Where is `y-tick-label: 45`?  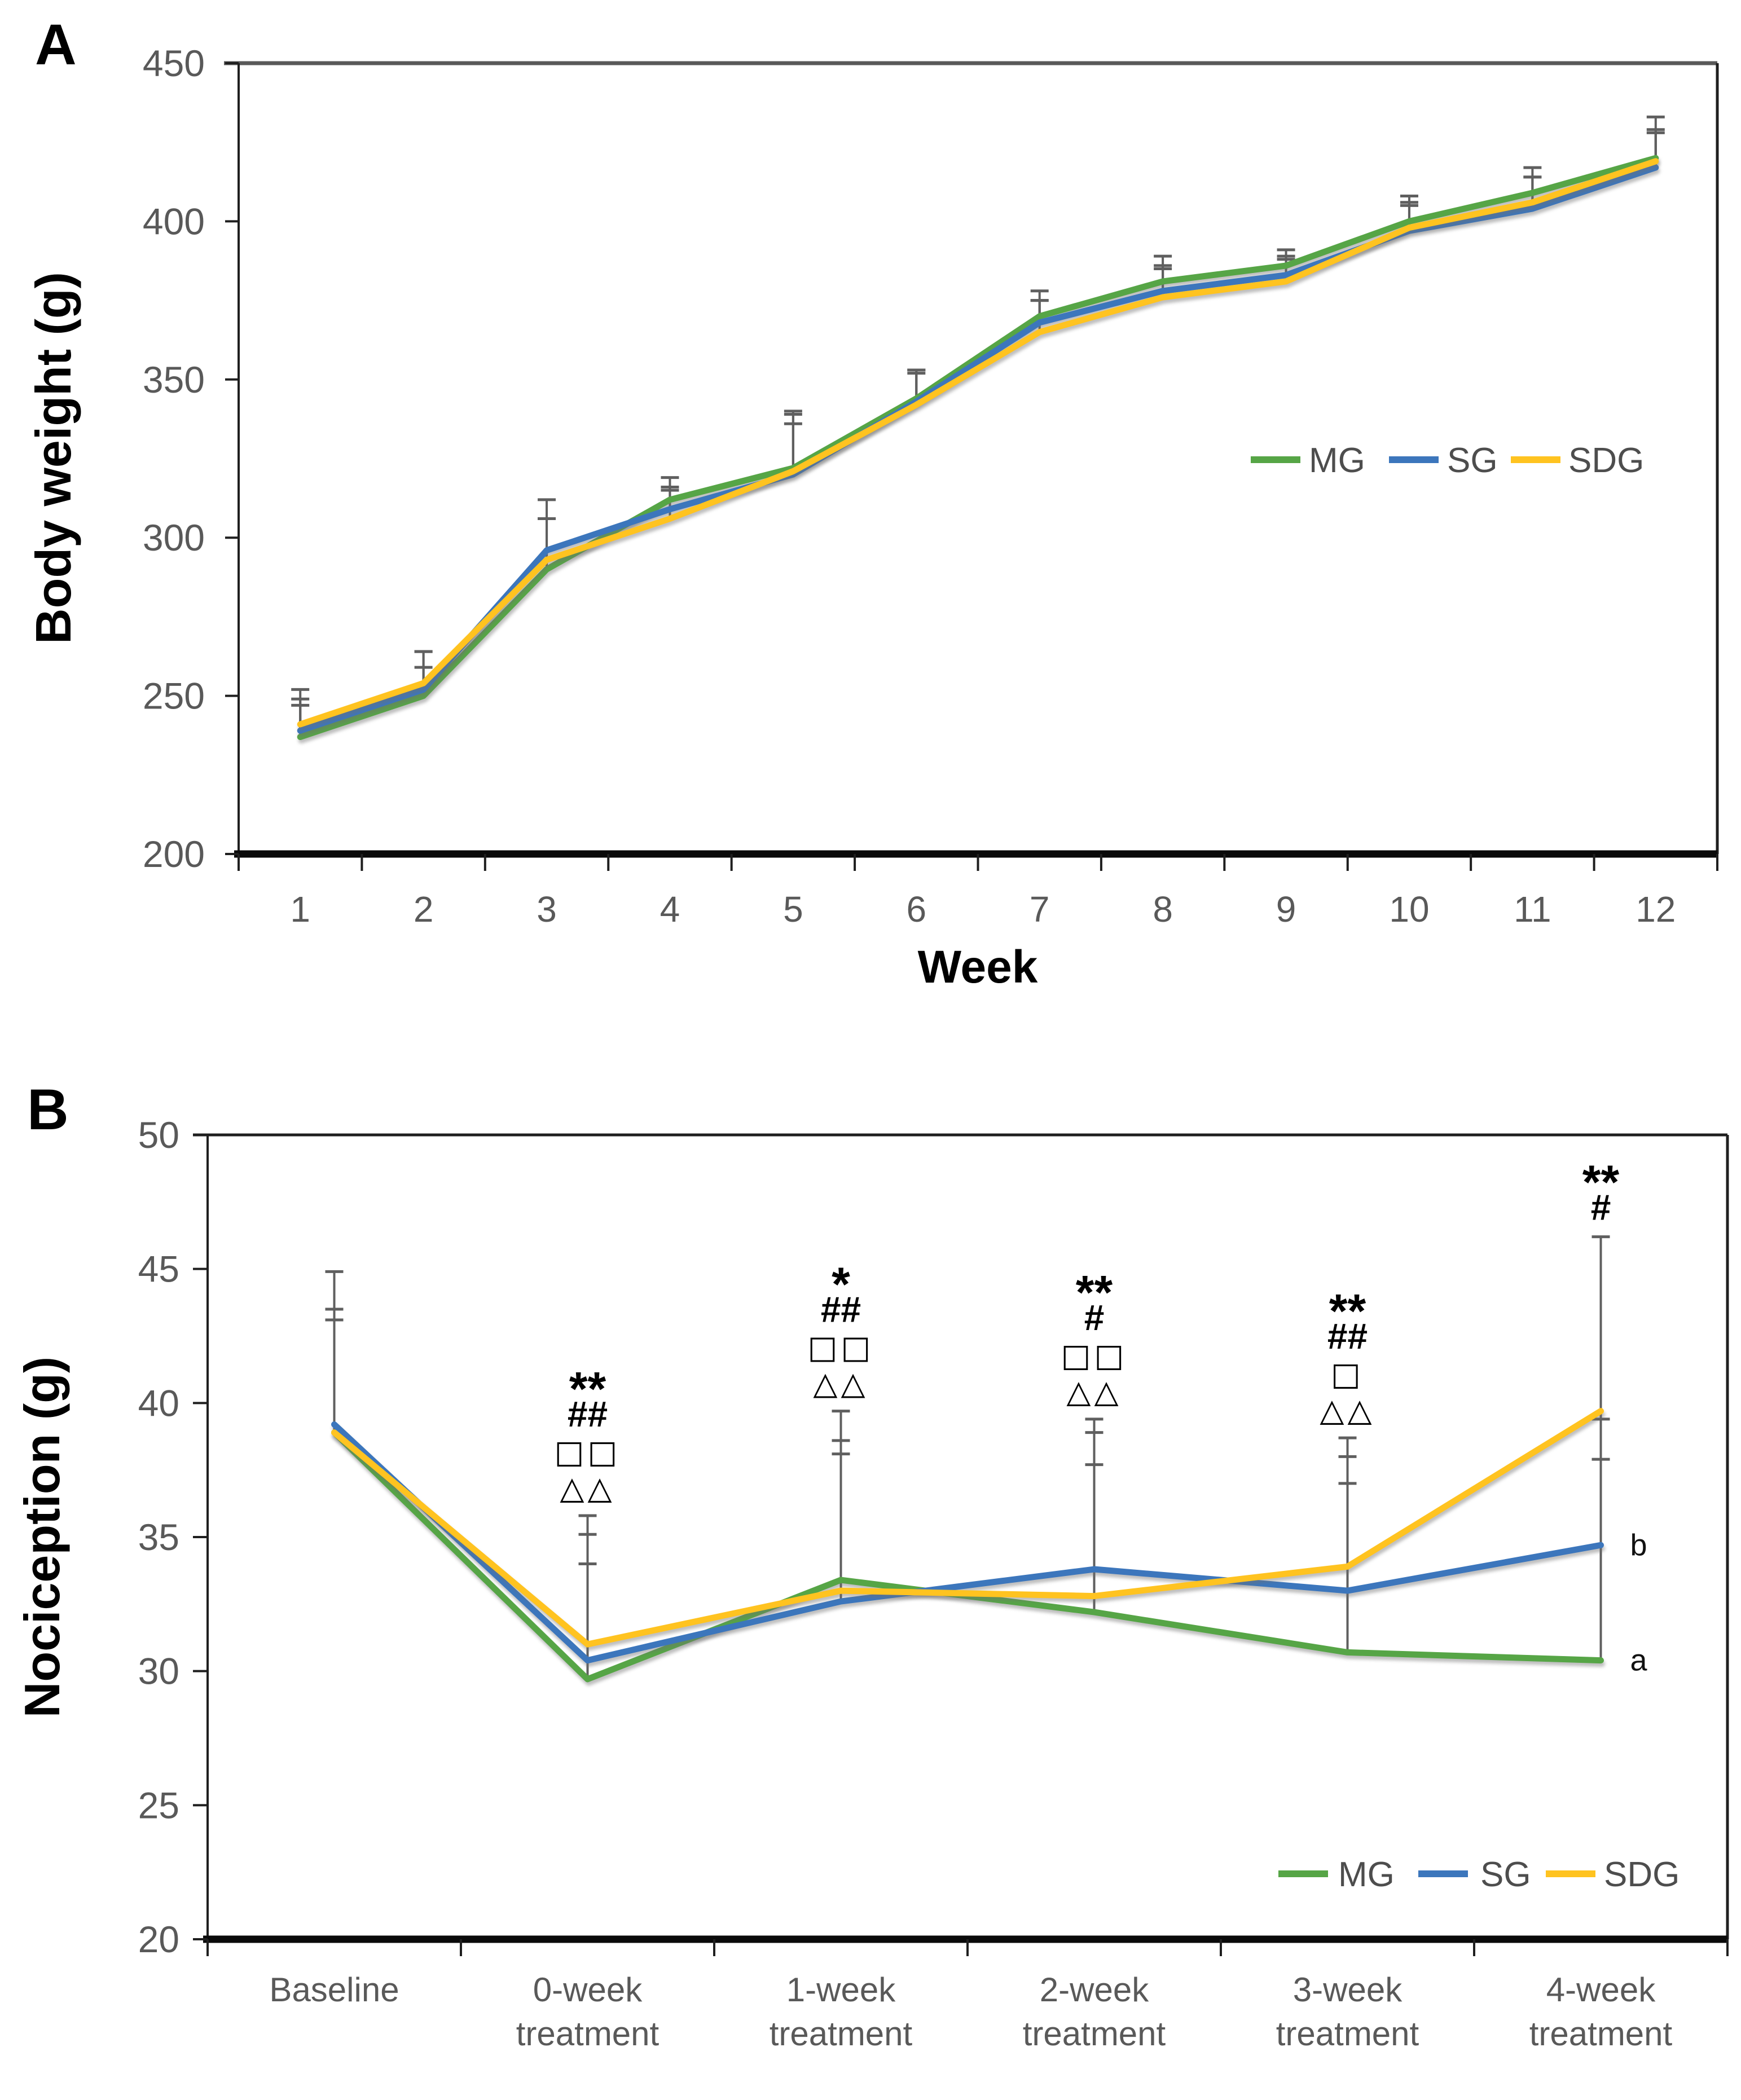
y-tick-label: 45 is located at coordinates (158, 1269).